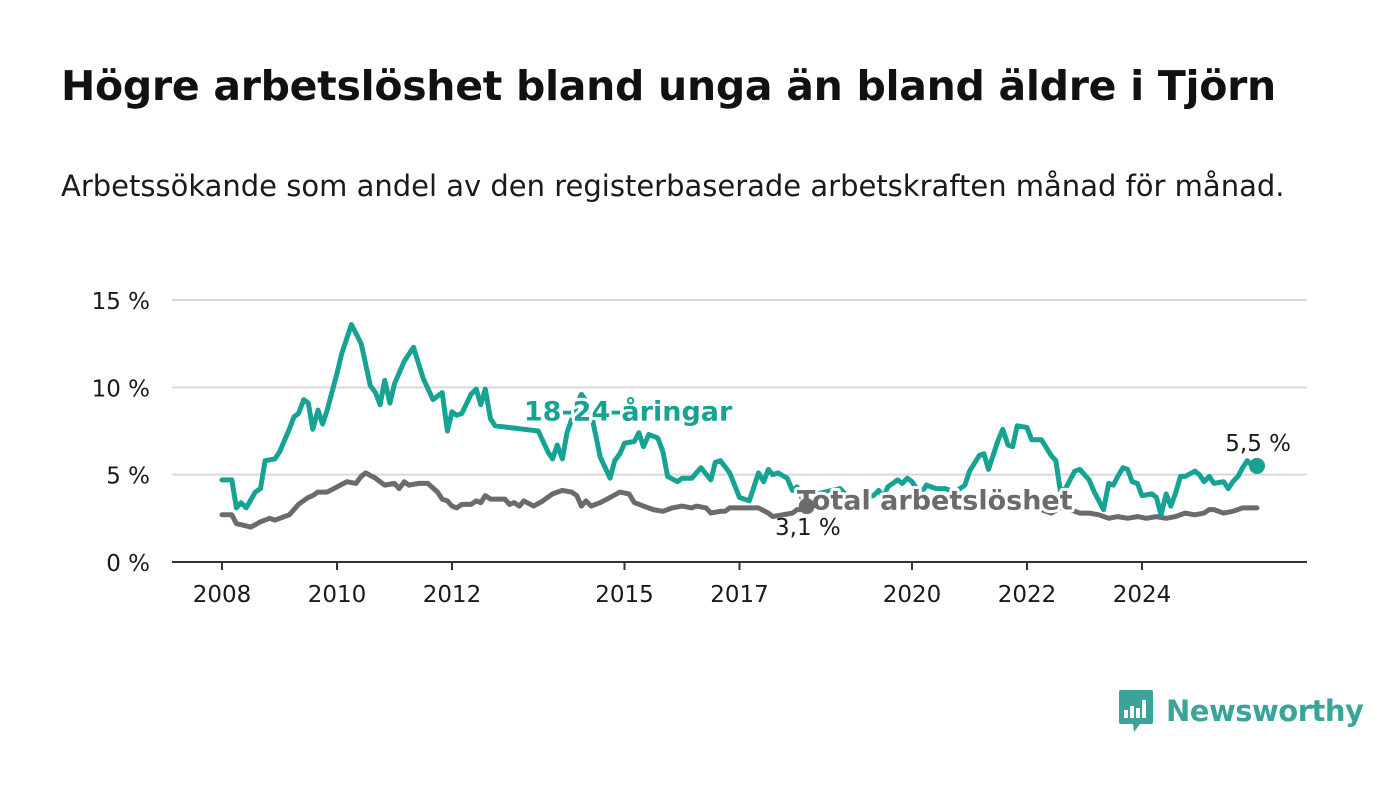 The image size is (1400, 794). Describe the element at coordinates (624, 595) in the screenshot. I see `x-tick-label: 2015` at that location.